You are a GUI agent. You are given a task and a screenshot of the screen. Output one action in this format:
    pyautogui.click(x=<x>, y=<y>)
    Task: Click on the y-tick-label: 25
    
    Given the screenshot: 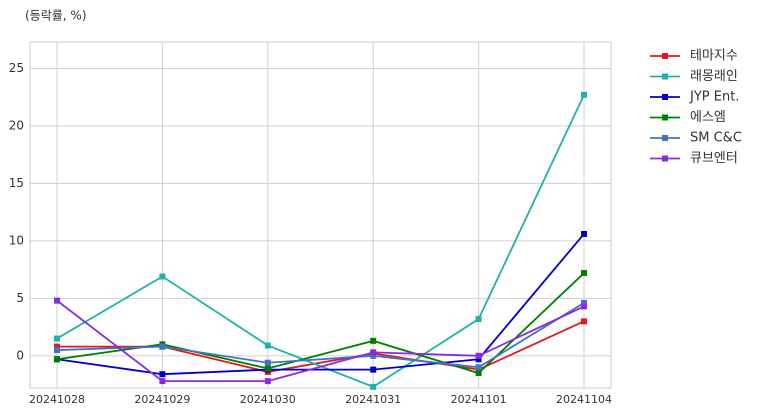 What is the action you would take?
    pyautogui.click(x=16, y=68)
    